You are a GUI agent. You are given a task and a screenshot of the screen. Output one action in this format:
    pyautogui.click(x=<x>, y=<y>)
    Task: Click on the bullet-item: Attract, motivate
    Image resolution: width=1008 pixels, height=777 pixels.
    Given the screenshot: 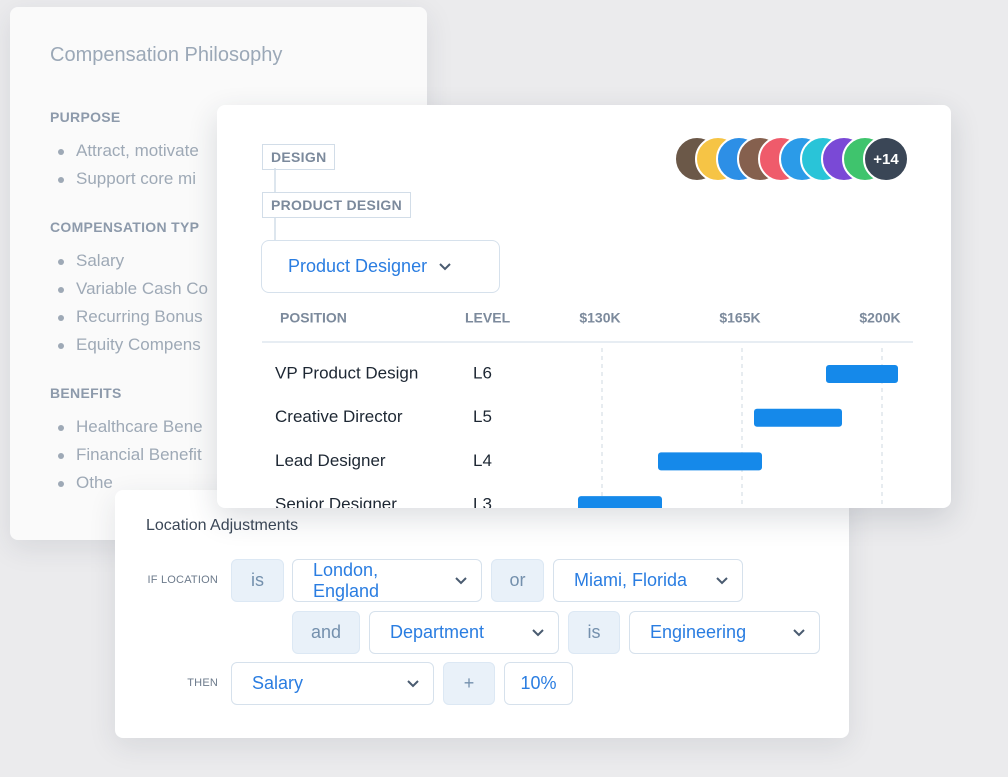 What is the action you would take?
    pyautogui.click(x=128, y=151)
    